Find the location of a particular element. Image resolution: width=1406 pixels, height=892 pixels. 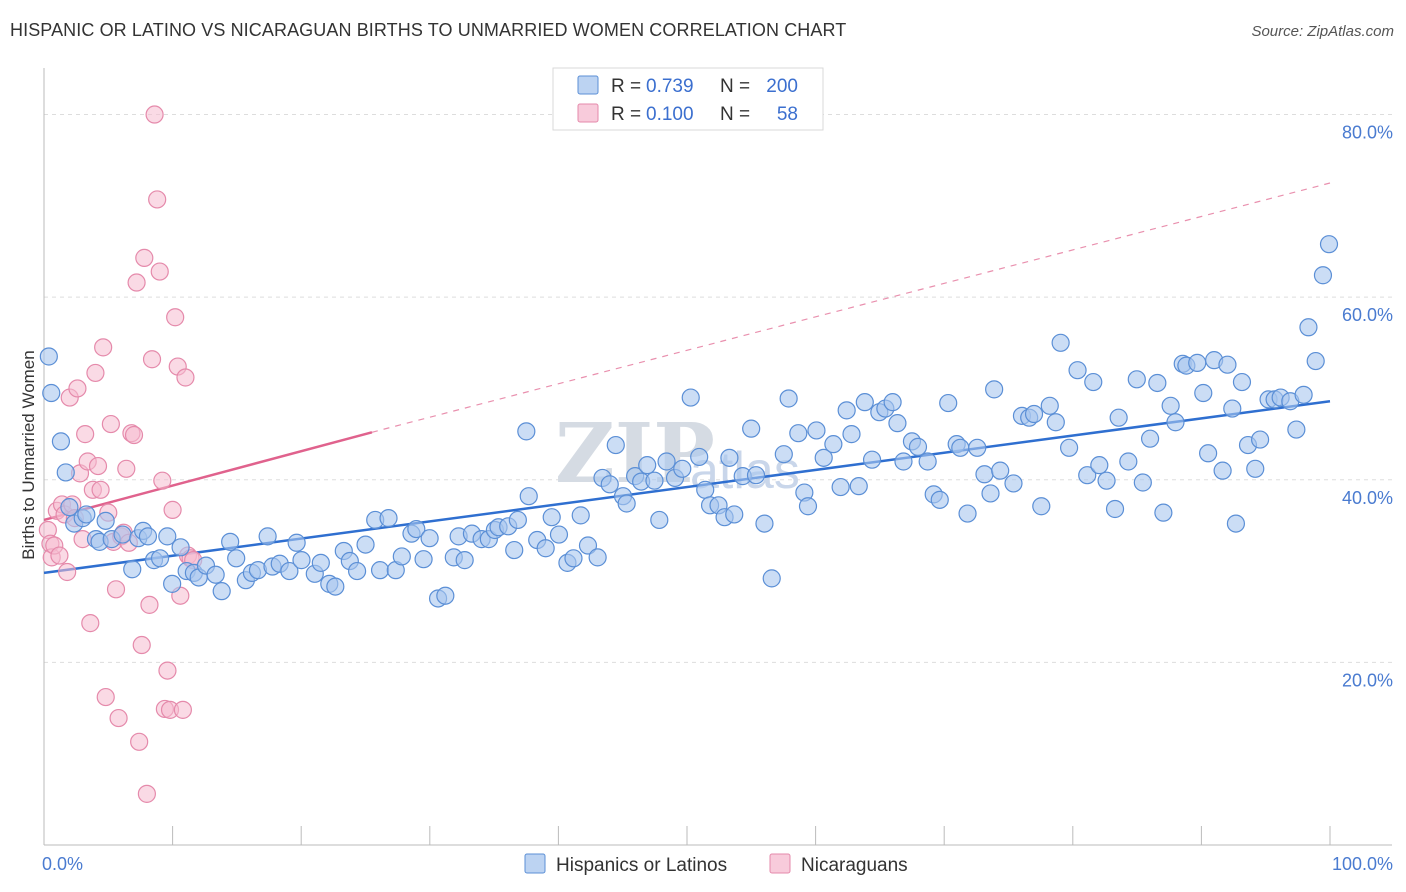

bottom-legend-swatch-hispanics is located at coordinates (535, 863).